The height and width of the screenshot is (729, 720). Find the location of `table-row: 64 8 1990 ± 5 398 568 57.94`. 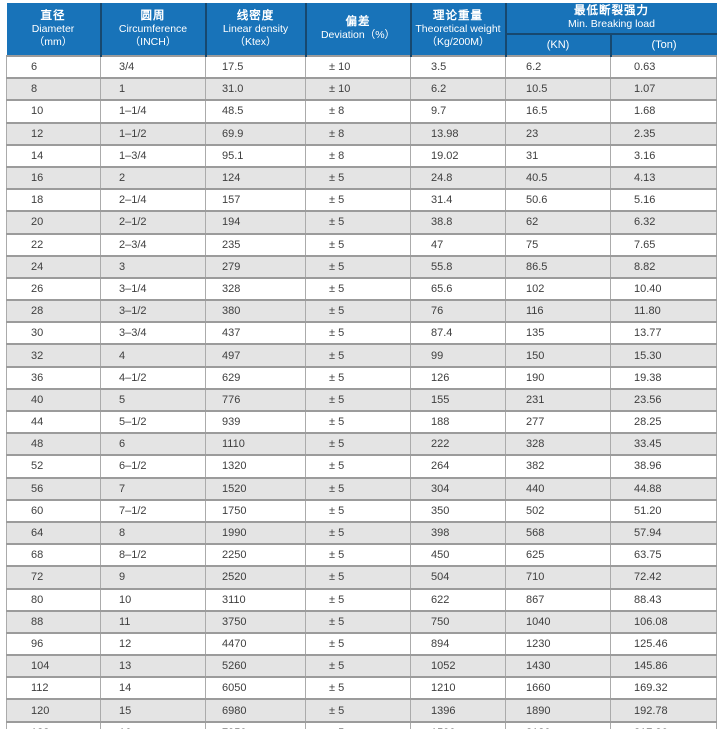

table-row: 64 8 1990 ± 5 398 568 57.94 is located at coordinates (361, 532).